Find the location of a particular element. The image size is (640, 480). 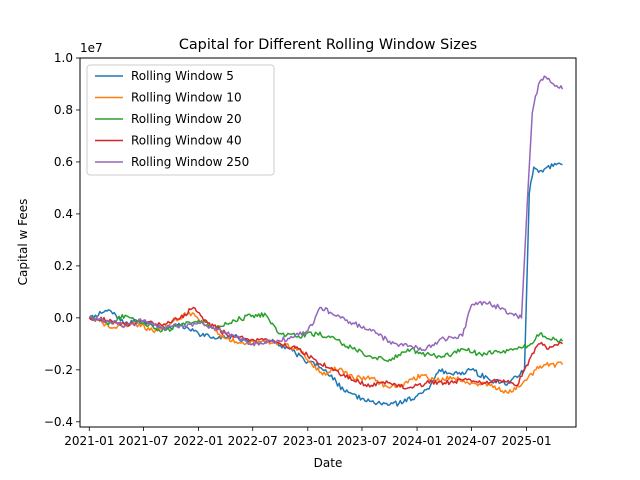

legend-label: Rolling Window 40 is located at coordinates (186, 141).